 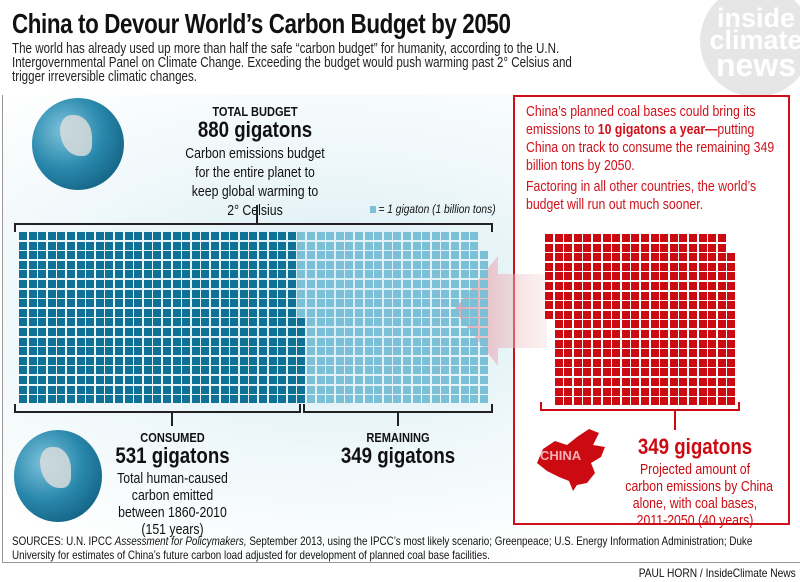 What do you see at coordinates (172, 437) in the screenshot?
I see `consumed-caption: CONSUMED` at bounding box center [172, 437].